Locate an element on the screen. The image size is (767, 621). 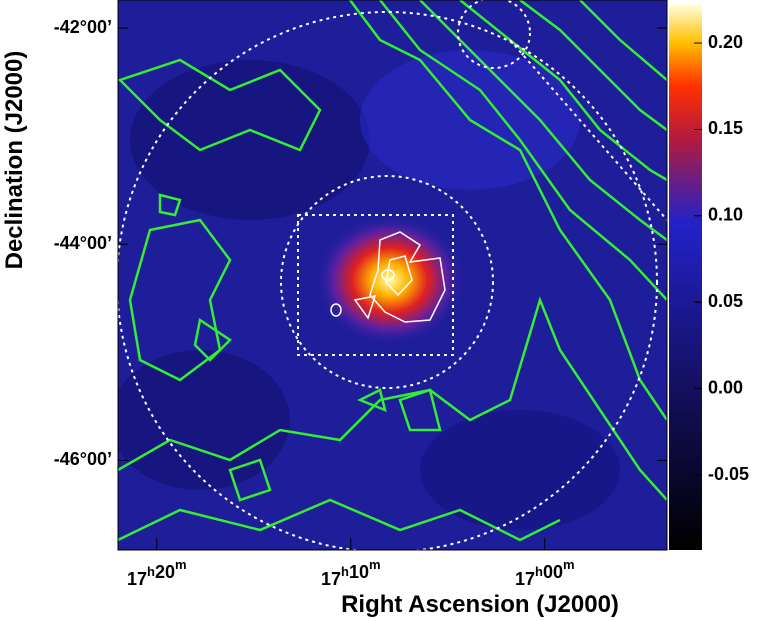
x-axis-label: Right Ascension (J2000) is located at coordinates (480, 604).